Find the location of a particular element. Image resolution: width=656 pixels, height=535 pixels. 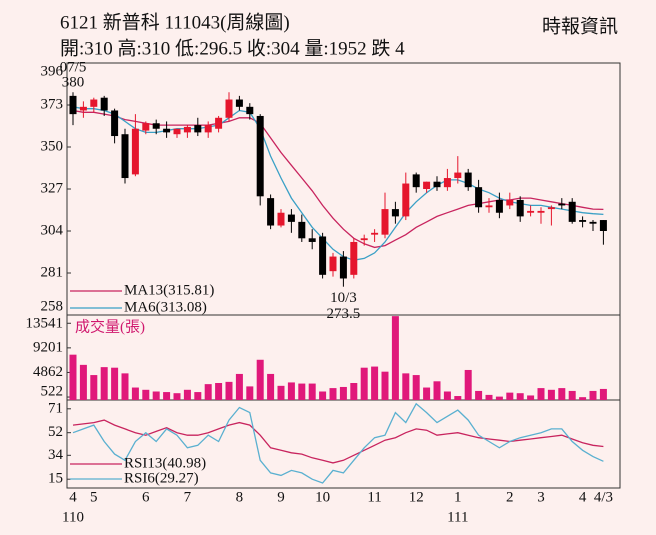

y-tick-label: 522 is located at coordinates (52, 391).